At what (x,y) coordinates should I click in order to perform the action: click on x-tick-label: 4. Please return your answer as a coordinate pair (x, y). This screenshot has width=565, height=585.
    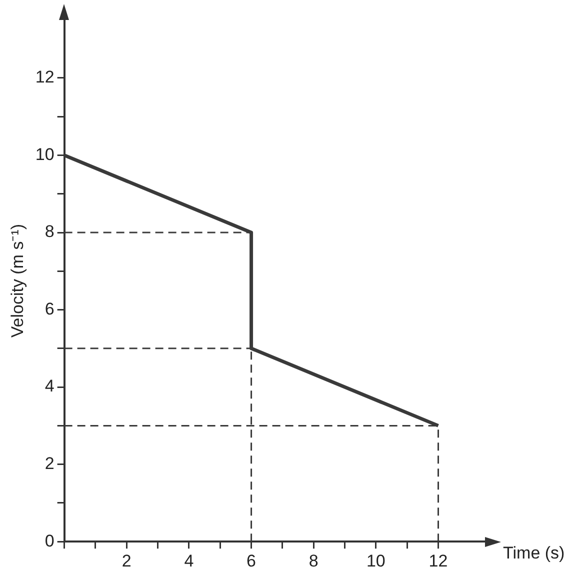
    Looking at the image, I should click on (189, 560).